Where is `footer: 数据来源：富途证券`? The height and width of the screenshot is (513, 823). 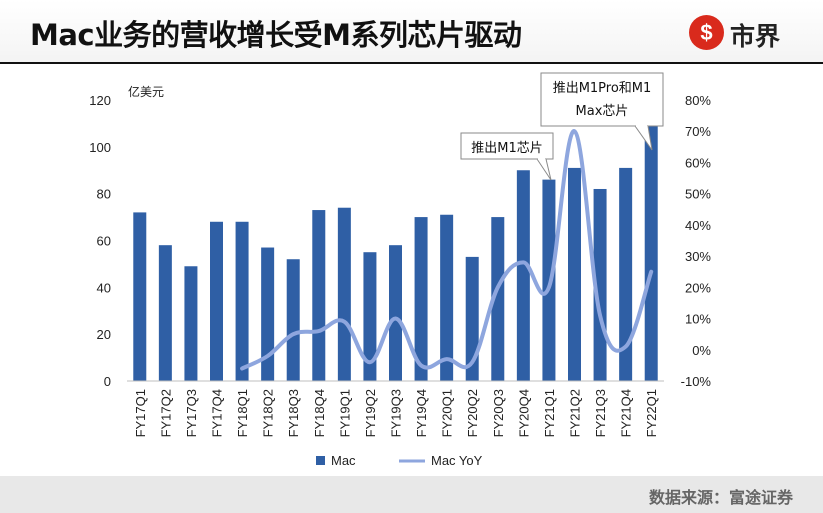 footer: 数据来源：富途证券 is located at coordinates (411, 494).